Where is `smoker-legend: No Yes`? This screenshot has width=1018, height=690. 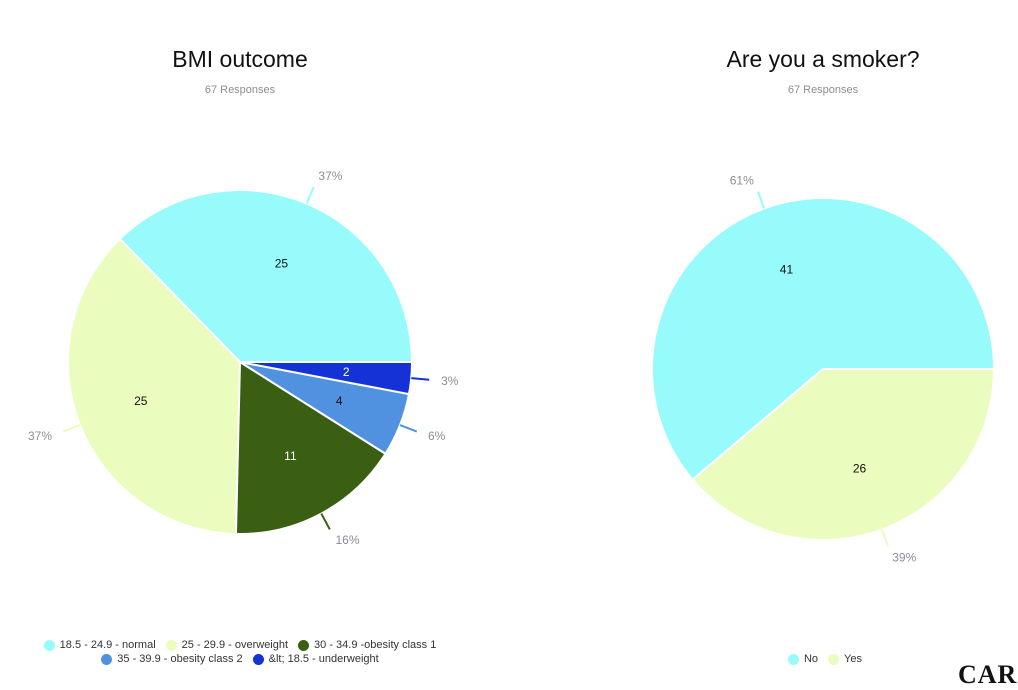 smoker-legend: No Yes is located at coordinates (825, 659).